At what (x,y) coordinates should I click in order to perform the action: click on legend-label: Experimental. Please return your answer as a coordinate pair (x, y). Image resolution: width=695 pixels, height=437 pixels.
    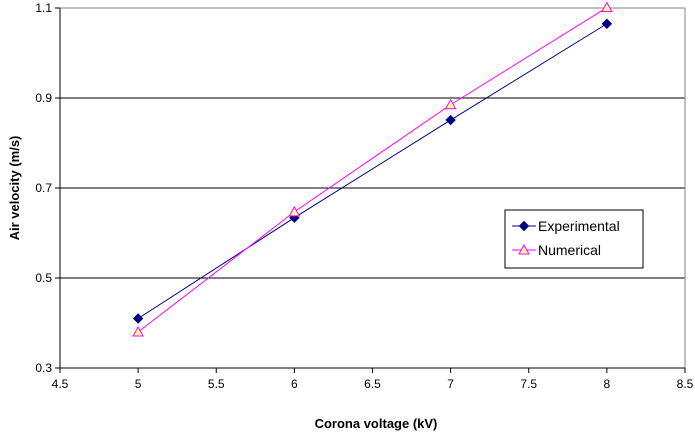
    Looking at the image, I should click on (579, 226).